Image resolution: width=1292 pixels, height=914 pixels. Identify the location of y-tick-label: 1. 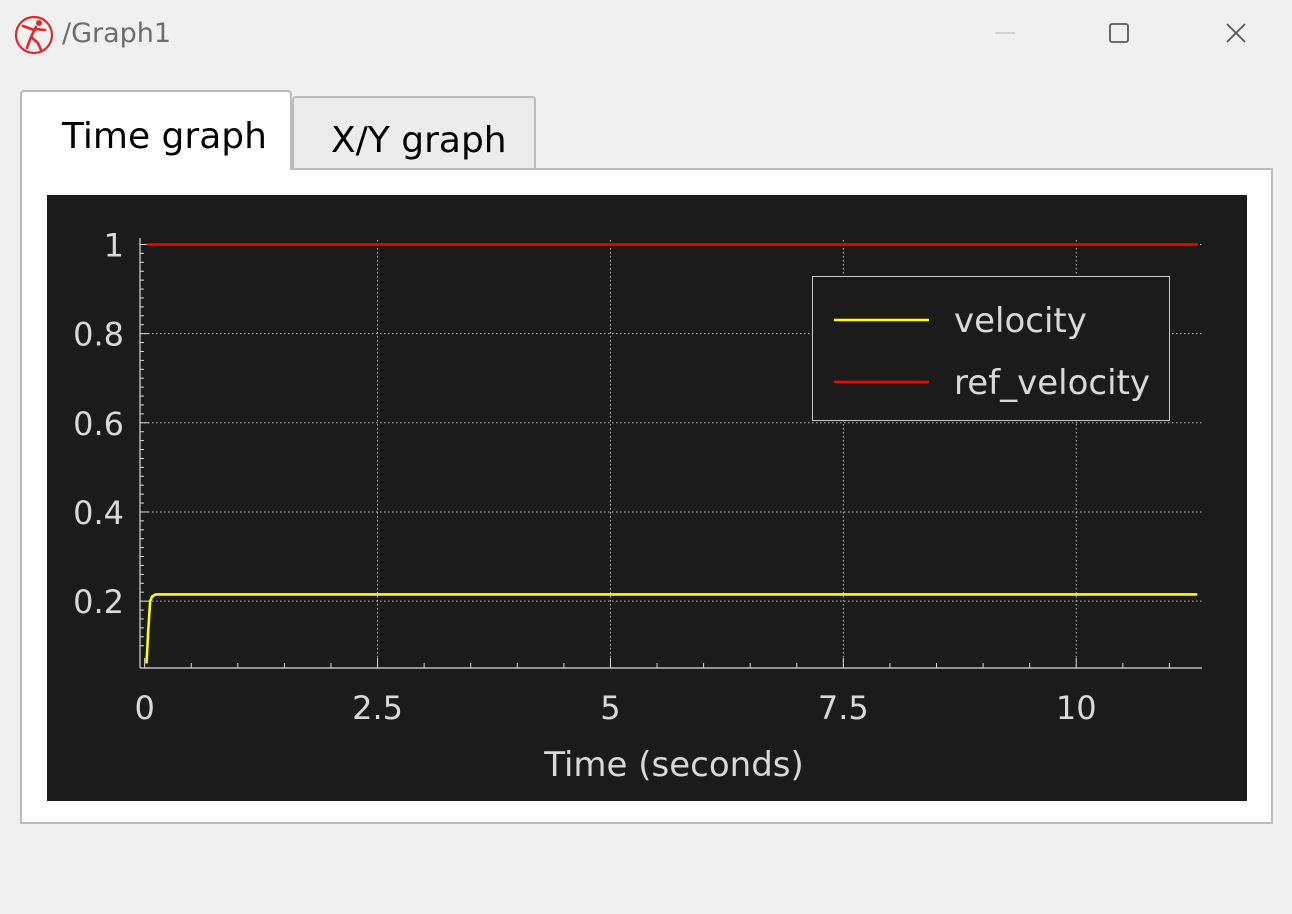
(114, 245).